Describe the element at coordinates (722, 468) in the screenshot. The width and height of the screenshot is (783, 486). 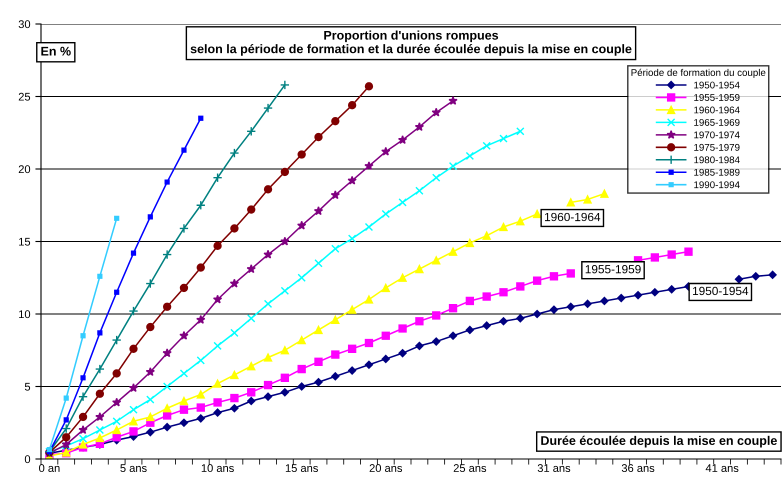
I see `x-tick-label: 41 ans` at that location.